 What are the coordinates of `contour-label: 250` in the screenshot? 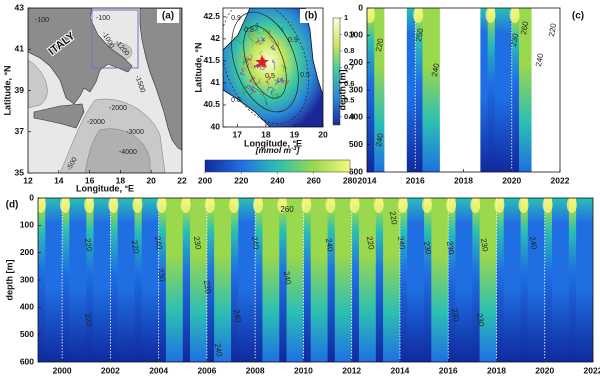 It's located at (419, 34).